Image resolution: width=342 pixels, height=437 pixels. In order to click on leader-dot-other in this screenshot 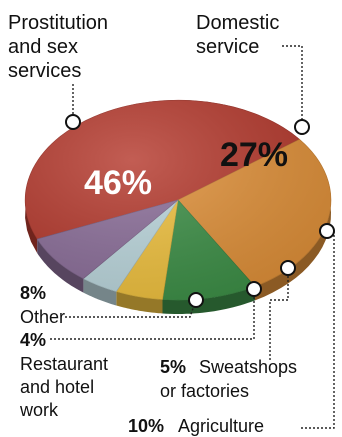, I will do `click(196, 300)`.